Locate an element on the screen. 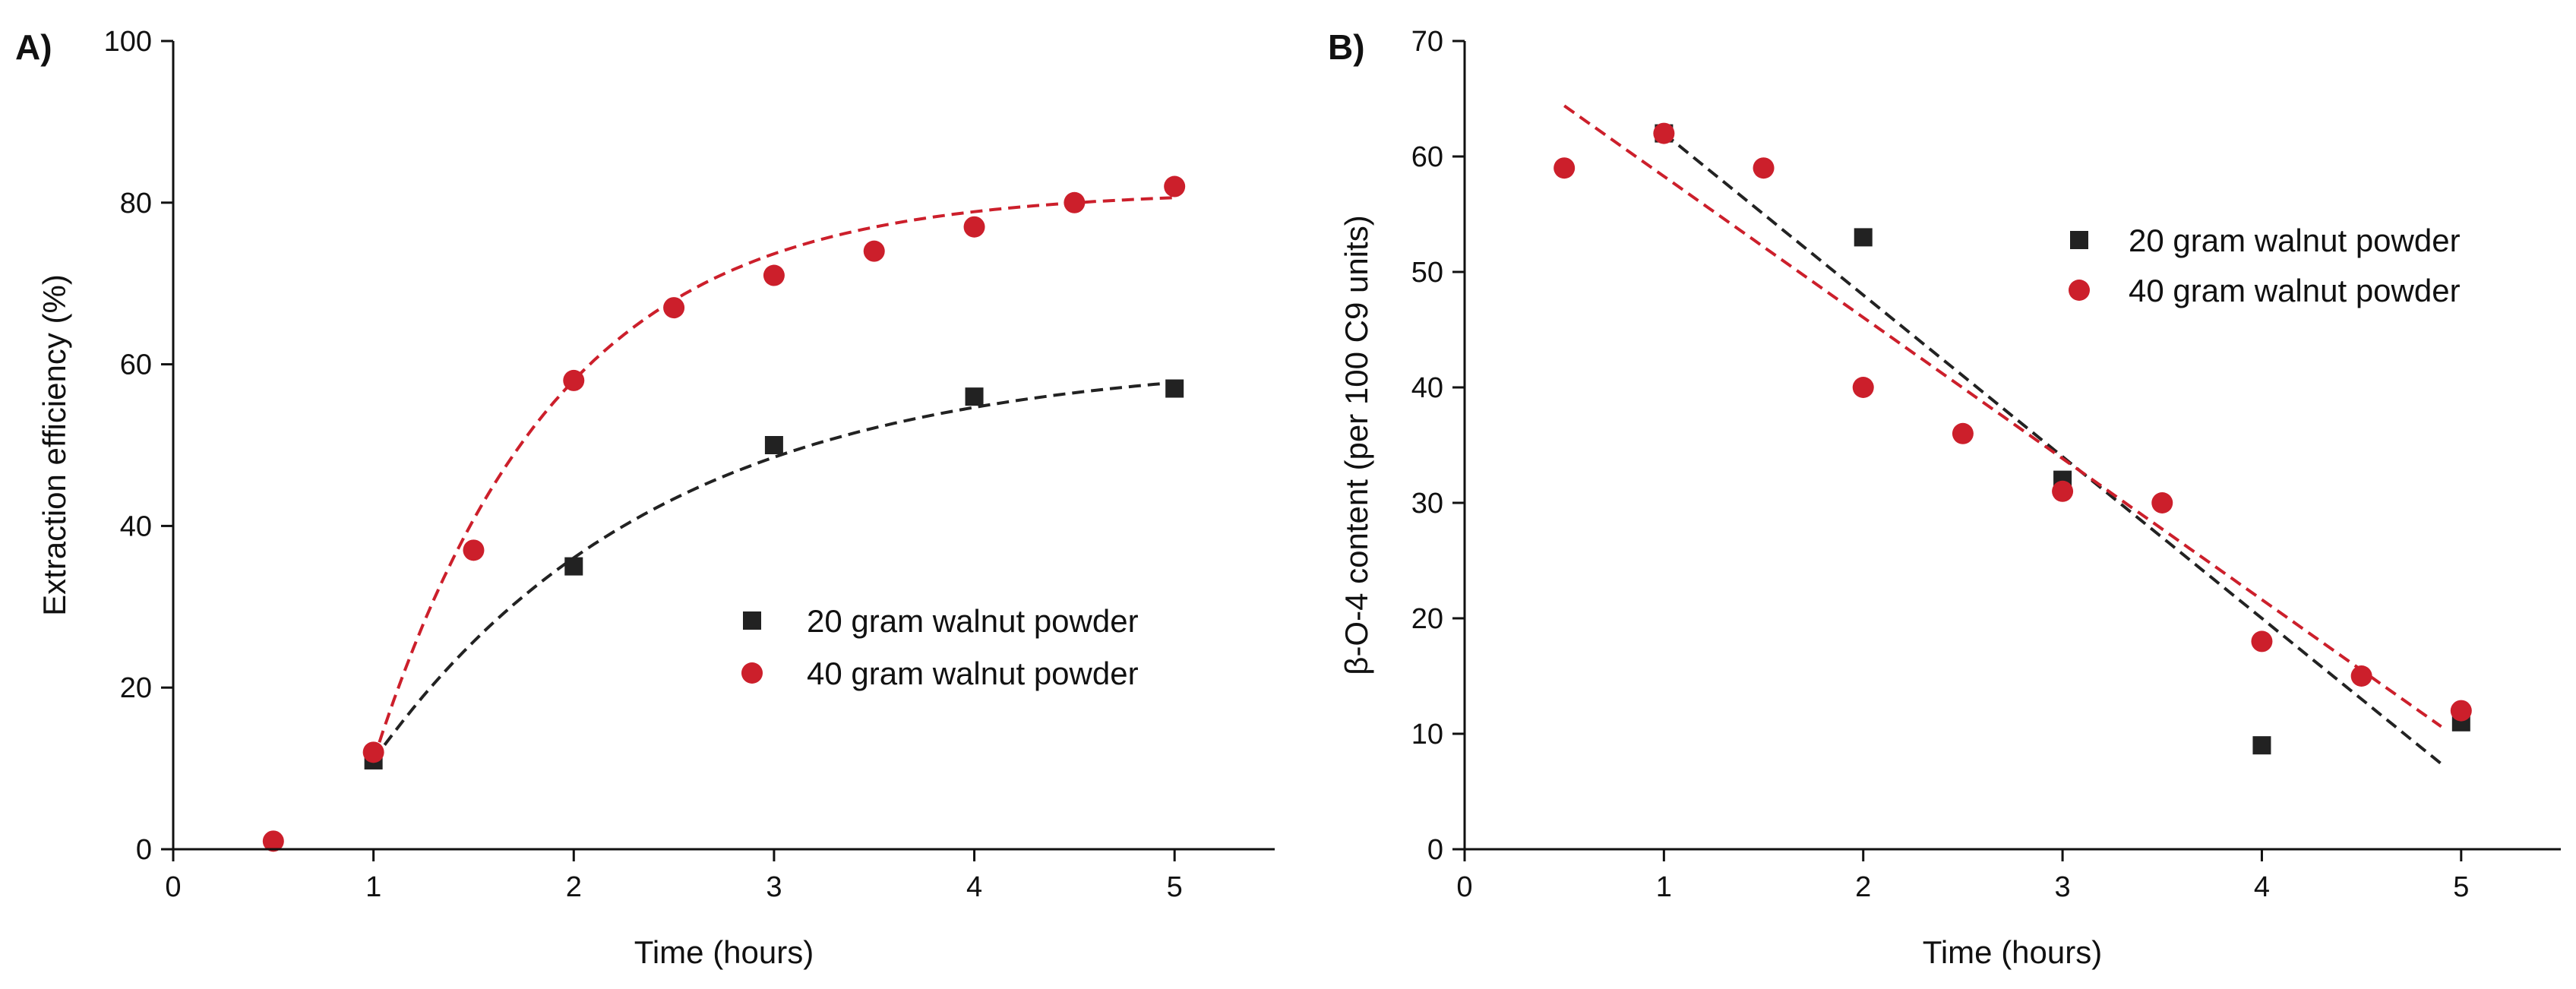 The width and height of the screenshot is (2576, 989). panel-a-legend-marker-20g is located at coordinates (752, 620).